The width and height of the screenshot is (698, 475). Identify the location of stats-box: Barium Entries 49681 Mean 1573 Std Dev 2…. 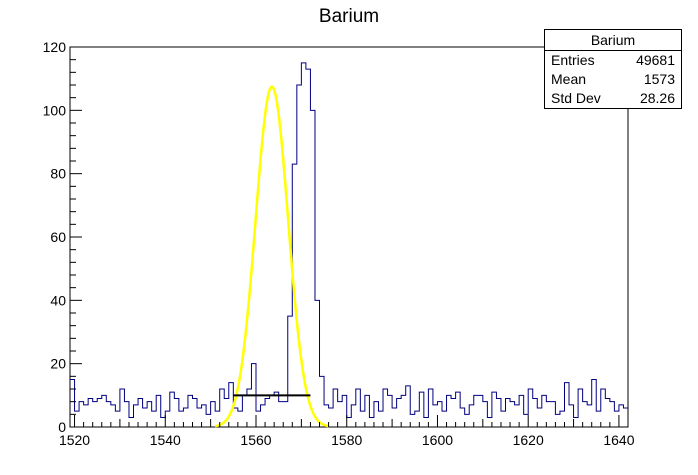
(613, 69).